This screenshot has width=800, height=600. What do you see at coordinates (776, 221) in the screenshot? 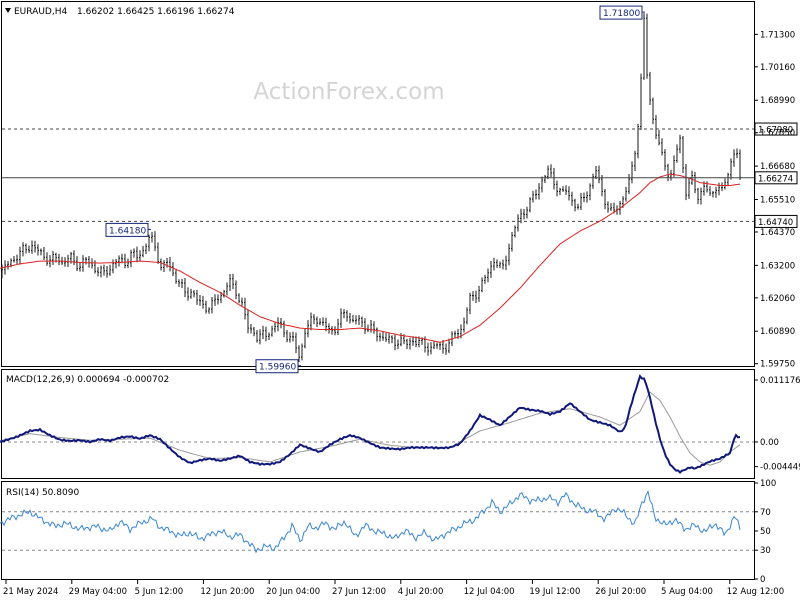
I see `price-level-label-box` at bounding box center [776, 221].